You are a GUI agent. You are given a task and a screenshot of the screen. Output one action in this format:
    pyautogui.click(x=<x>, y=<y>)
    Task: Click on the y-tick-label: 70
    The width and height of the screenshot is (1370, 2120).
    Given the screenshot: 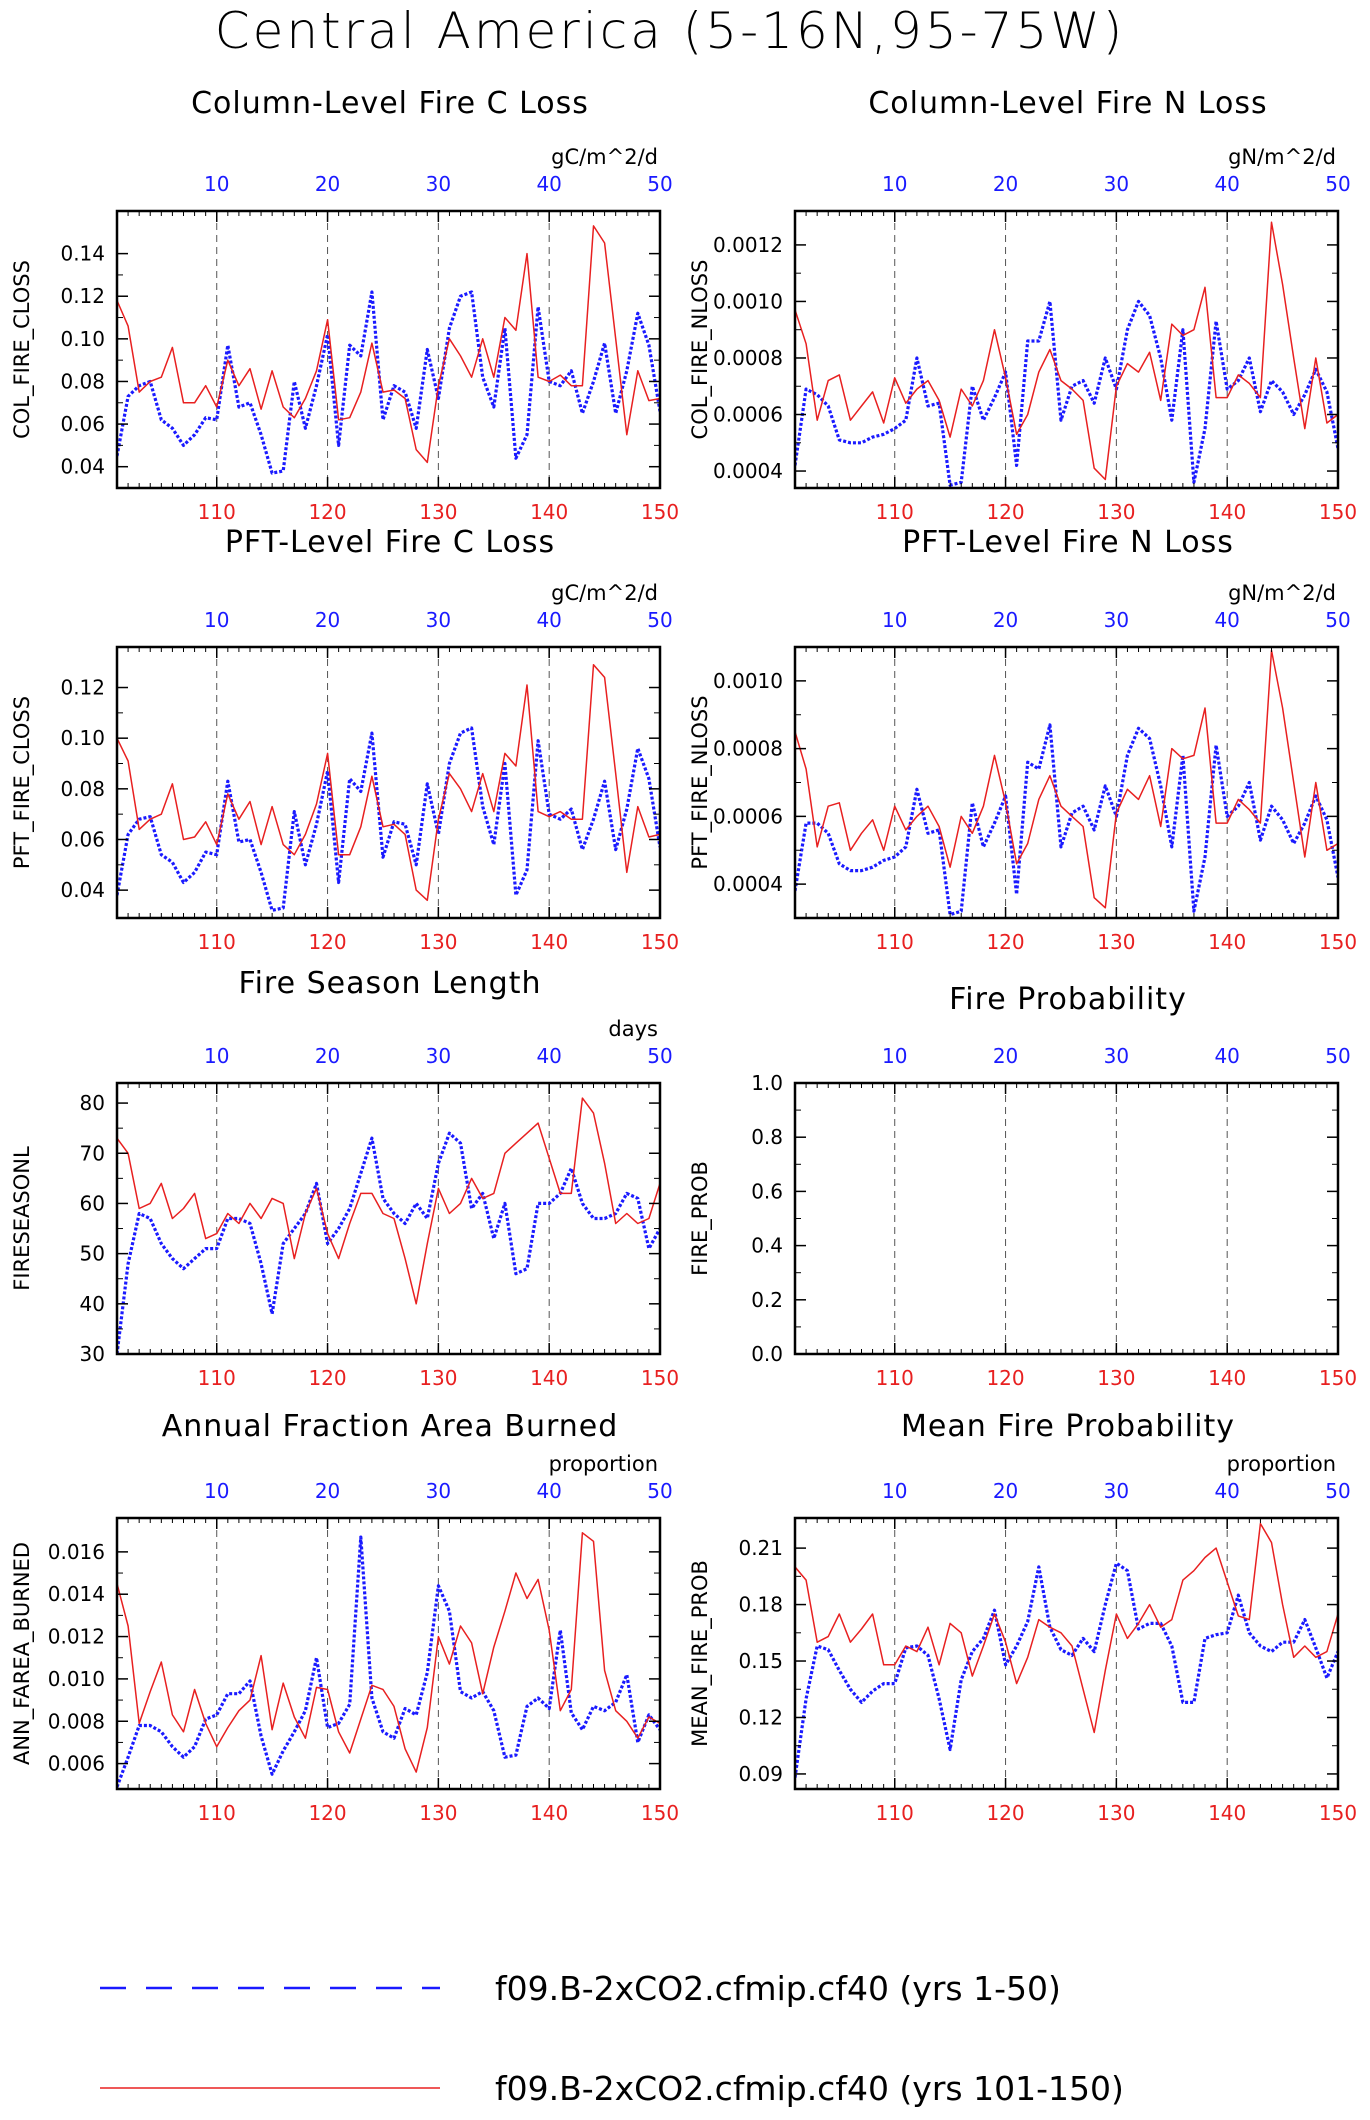 What is the action you would take?
    pyautogui.click(x=92, y=1153)
    